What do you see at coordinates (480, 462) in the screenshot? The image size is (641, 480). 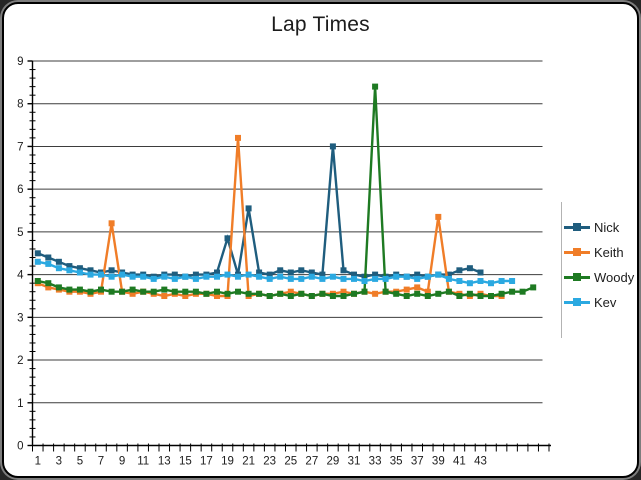 I see `x-tick-label: 43` at bounding box center [480, 462].